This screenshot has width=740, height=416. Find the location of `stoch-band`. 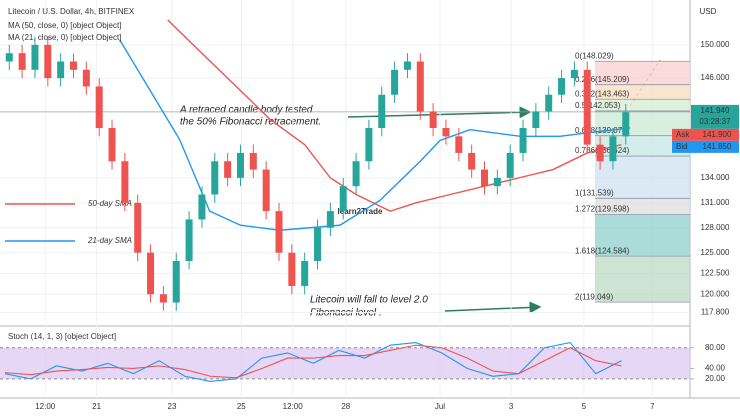

stoch-band is located at coordinates (345, 363).